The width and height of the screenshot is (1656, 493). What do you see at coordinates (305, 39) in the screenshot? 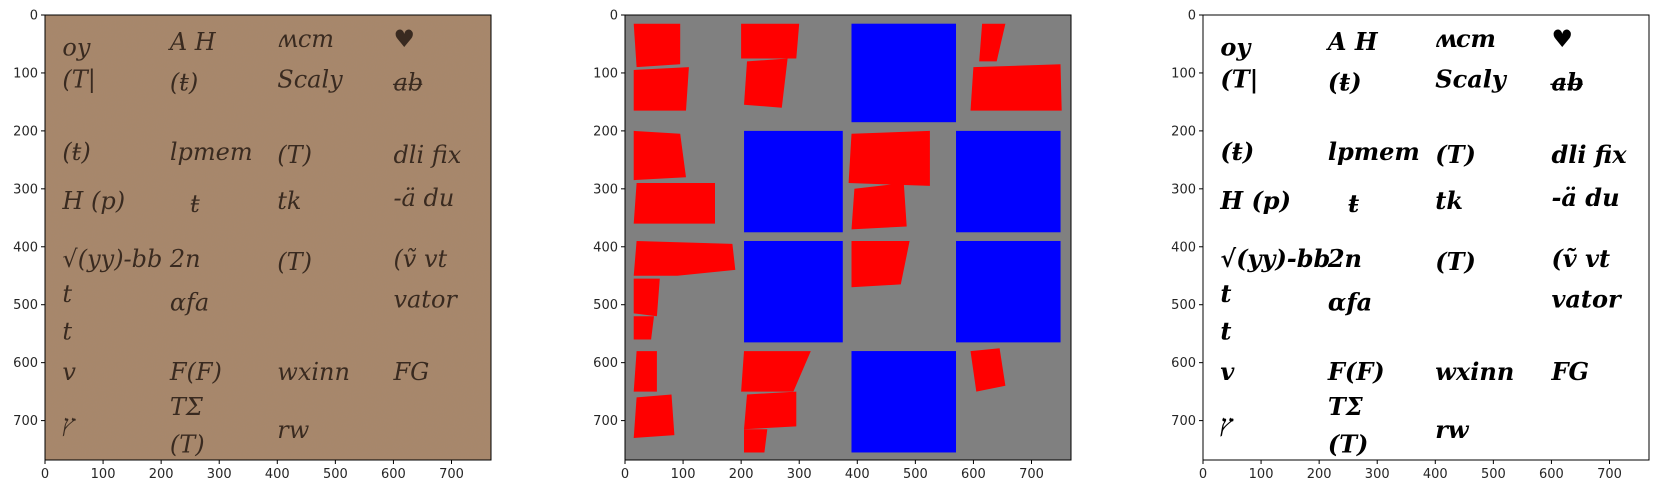
I see `handwriting-glyph: ʍcm` at bounding box center [305, 39].